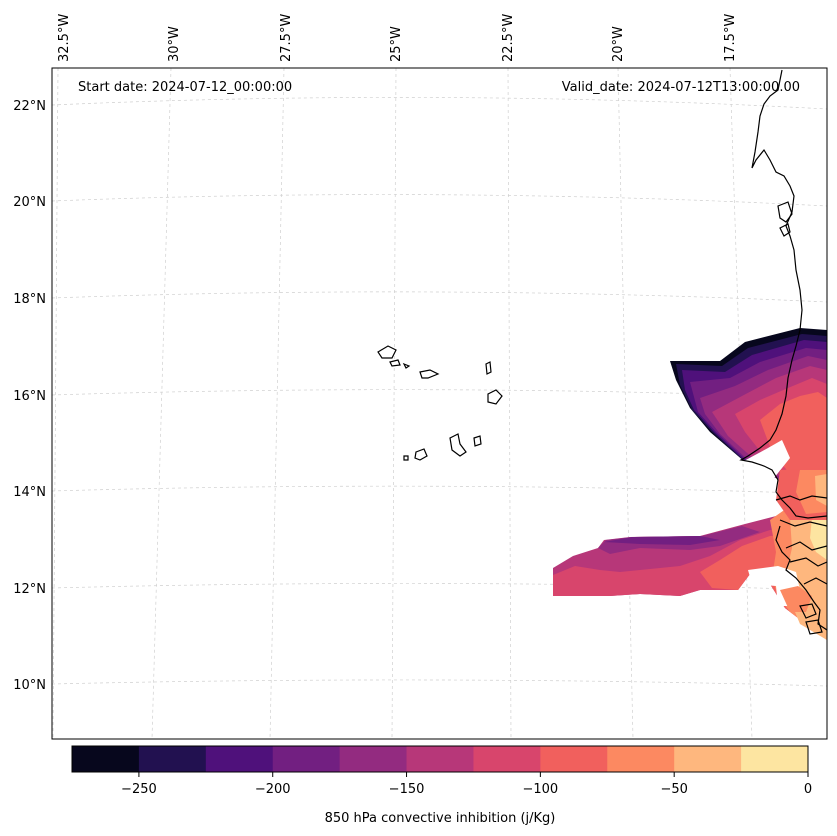  What do you see at coordinates (277, 403) in the screenshot?
I see `meridian-27-5w` at bounding box center [277, 403].